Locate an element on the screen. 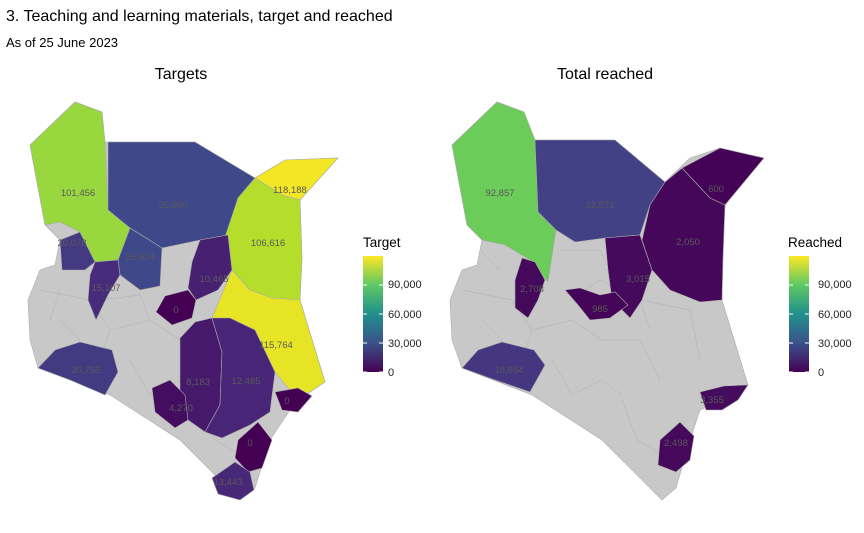 This screenshot has height=533, width=864. reached-legend-tick: 0 is located at coordinates (821, 373).